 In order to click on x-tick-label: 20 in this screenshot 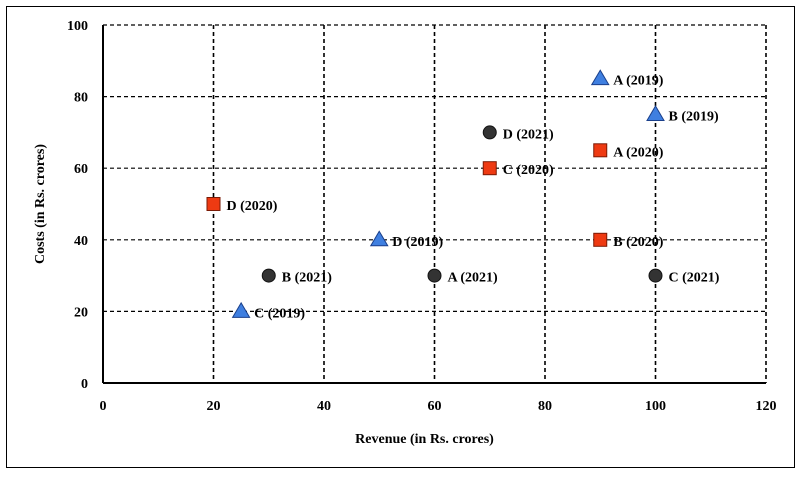, I will do `click(214, 406)`.